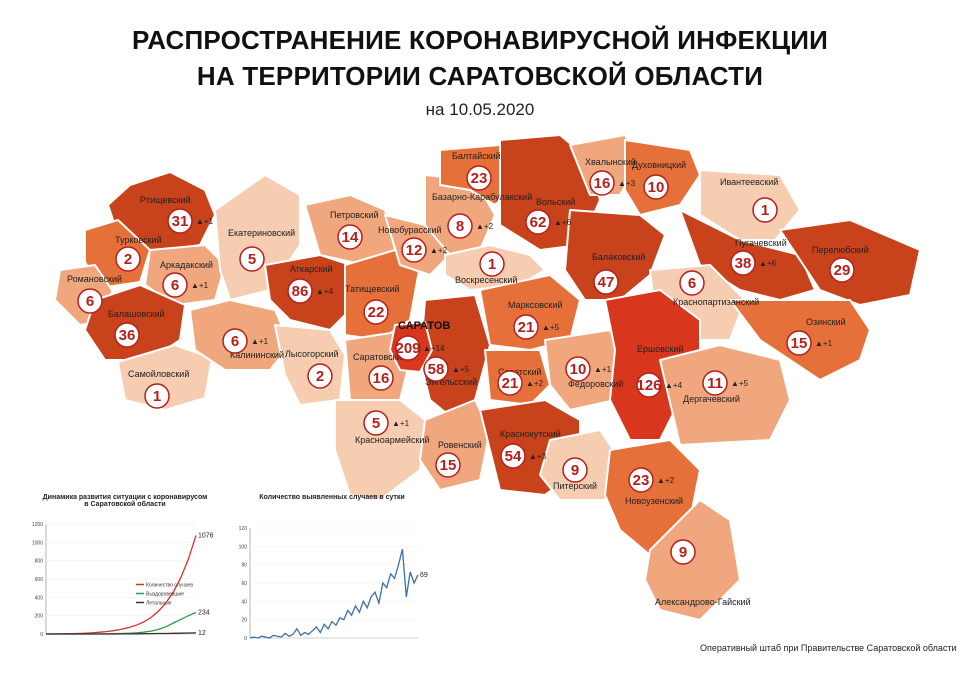 Image resolution: width=960 pixels, height=679 pixels. Describe the element at coordinates (245, 639) in the screenshot. I see `y-tick-label: 0` at that location.